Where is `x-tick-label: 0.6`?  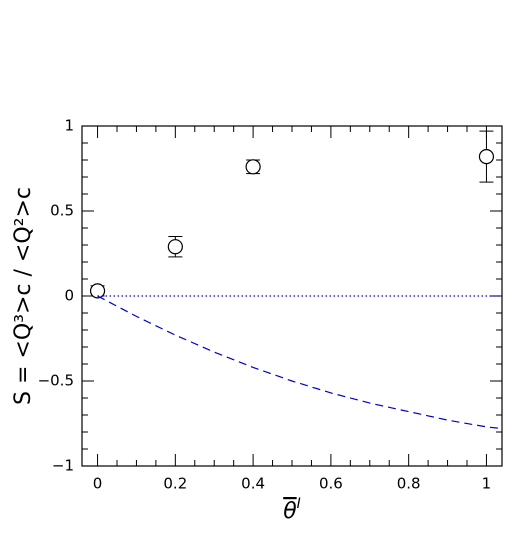
x-tick-label: 0.6 is located at coordinates (331, 484).